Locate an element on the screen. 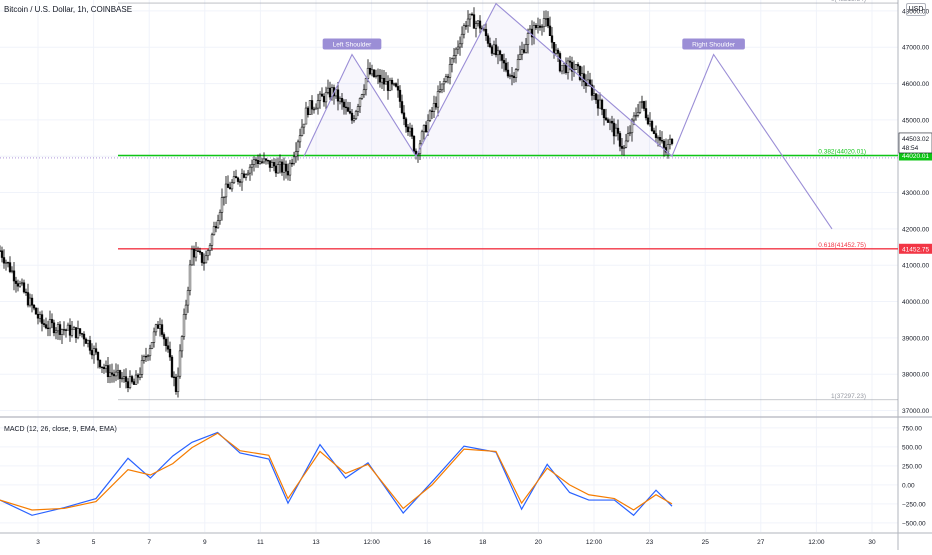 The height and width of the screenshot is (555, 932). fib-level-label: 0.618(41452.75) is located at coordinates (842, 245).